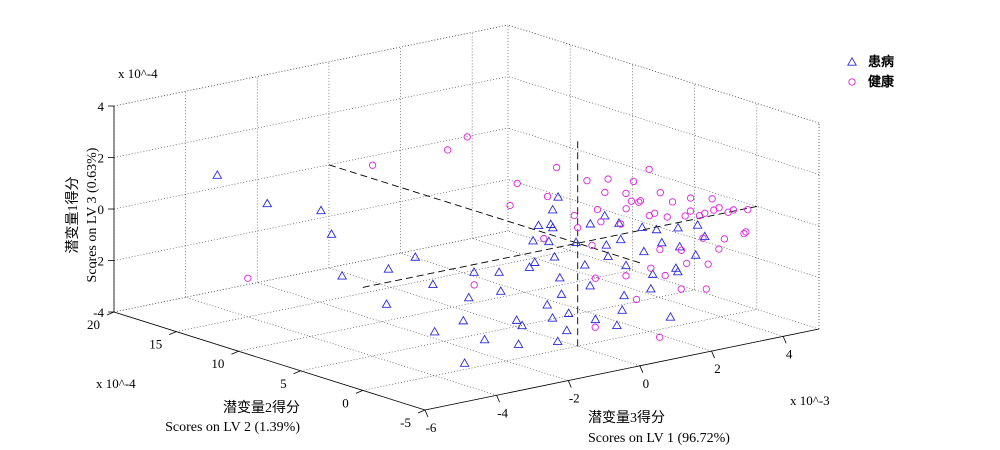 The image size is (1000, 450). What do you see at coordinates (881, 62) in the screenshot?
I see `legend-label: 患病` at bounding box center [881, 62].